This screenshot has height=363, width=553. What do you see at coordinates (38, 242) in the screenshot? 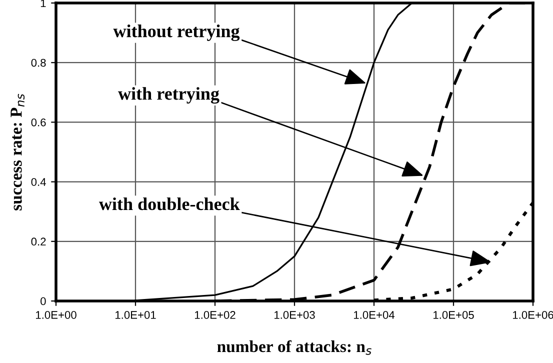
I see `y-tick-label: 0.2` at bounding box center [38, 242].